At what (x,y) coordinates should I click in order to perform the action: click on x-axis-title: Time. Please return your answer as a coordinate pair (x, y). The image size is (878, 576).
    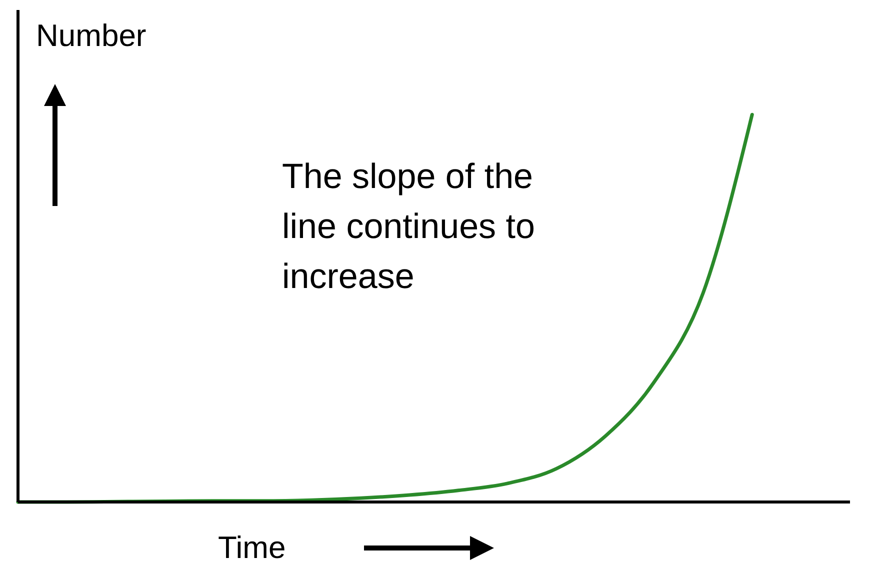
    Looking at the image, I should click on (252, 548).